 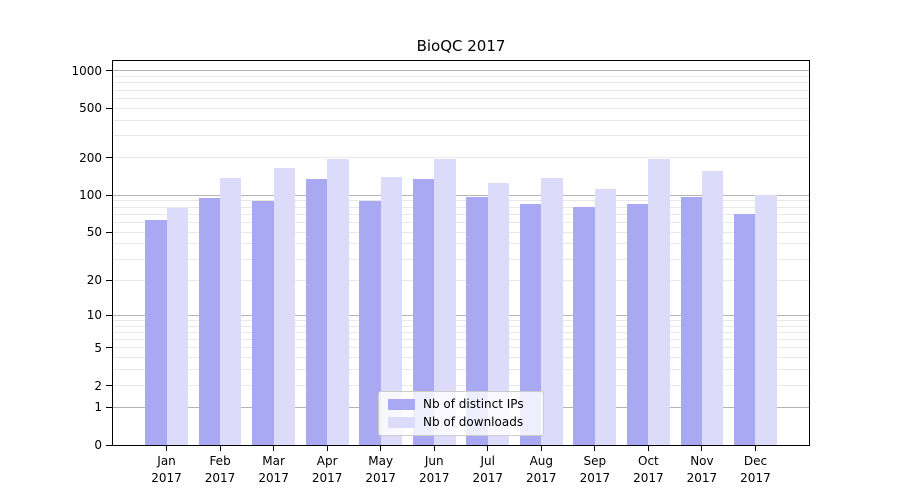 I want to click on x-tick-month: Dec, so click(x=755, y=461).